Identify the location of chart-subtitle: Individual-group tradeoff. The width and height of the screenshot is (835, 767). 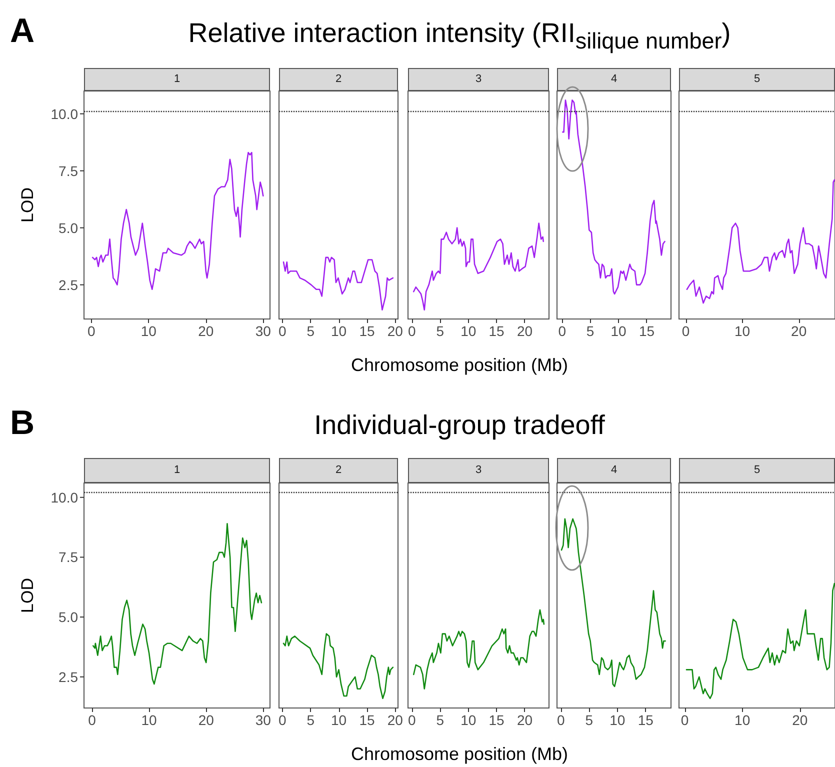
(459, 425).